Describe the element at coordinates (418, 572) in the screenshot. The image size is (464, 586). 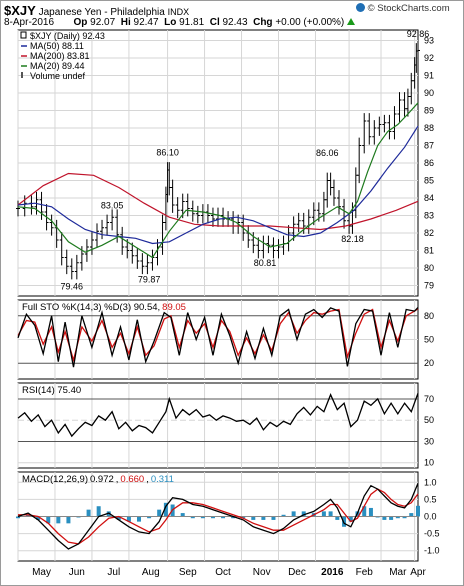
I see `x-axis-label-11: Apr` at that location.